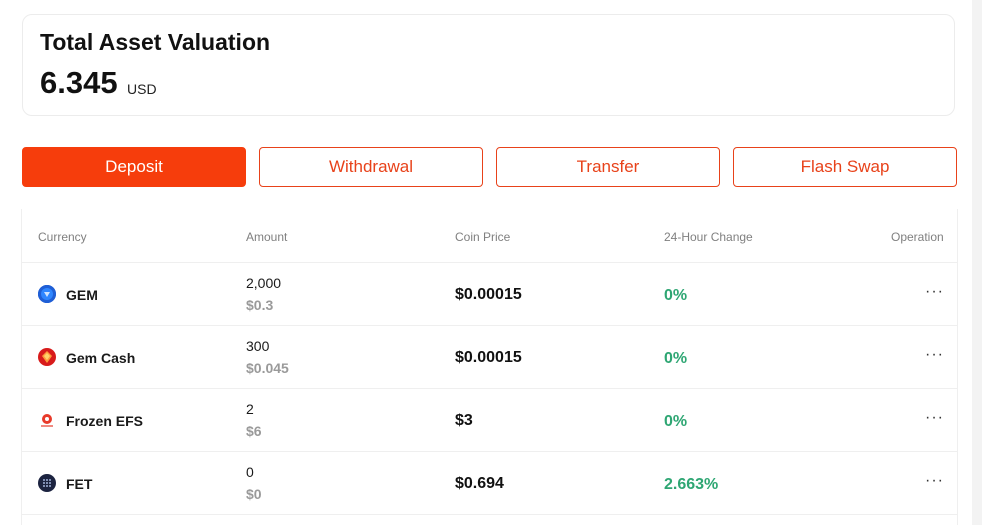  Describe the element at coordinates (254, 494) in the screenshot. I see `amount-usd: $0` at that location.